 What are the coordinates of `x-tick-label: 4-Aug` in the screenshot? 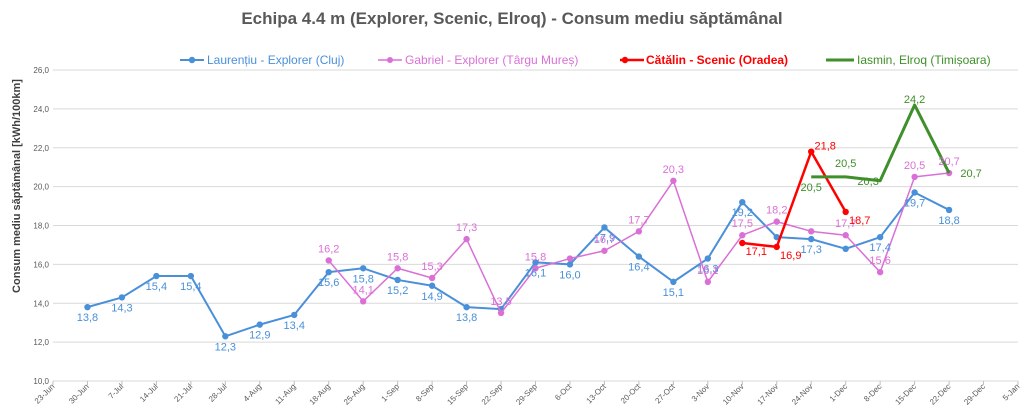 It's located at (252, 392).